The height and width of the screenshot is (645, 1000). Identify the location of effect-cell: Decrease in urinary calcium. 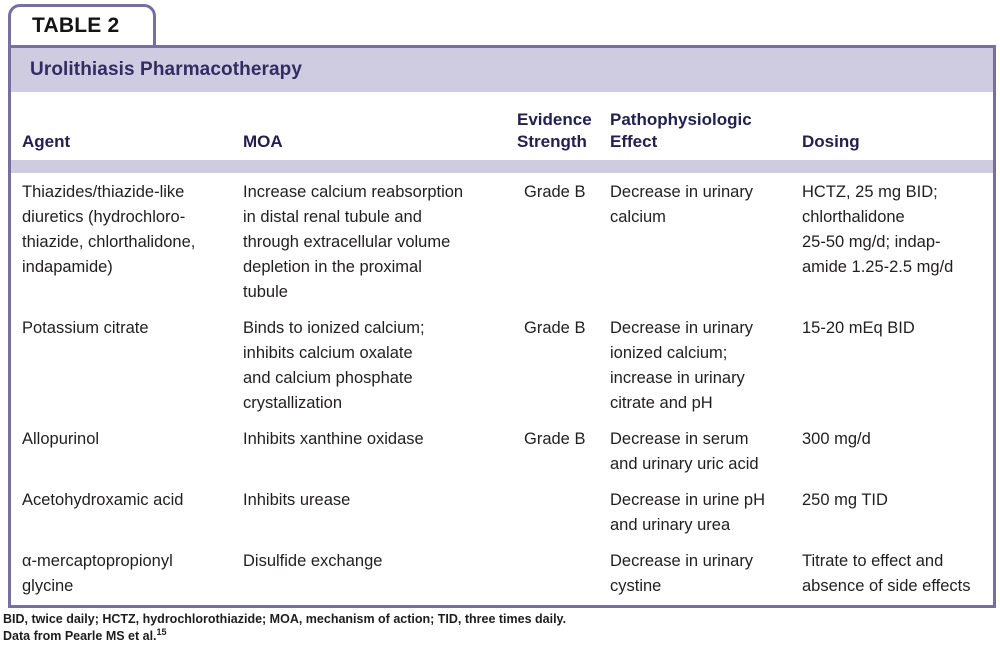
(682, 204).